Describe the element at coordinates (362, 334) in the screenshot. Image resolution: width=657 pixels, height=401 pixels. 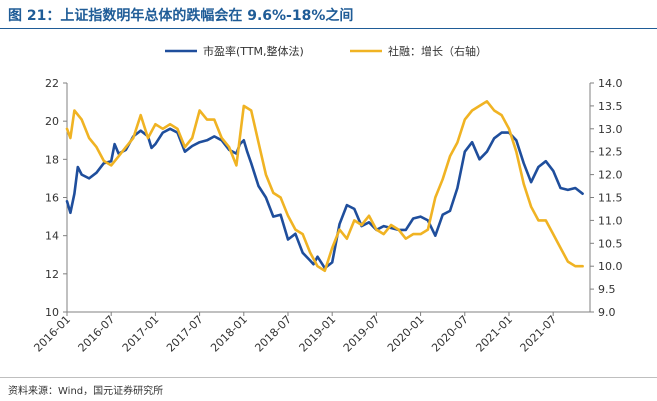
I see `x-tick-label: 2019-07` at that location.